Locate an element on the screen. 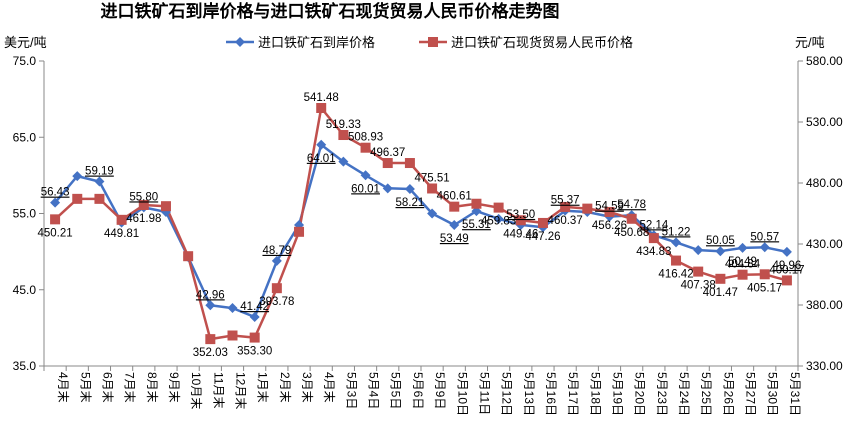 This screenshot has height=430, width=859. right-tick-label: 330.00 is located at coordinates (824, 366).